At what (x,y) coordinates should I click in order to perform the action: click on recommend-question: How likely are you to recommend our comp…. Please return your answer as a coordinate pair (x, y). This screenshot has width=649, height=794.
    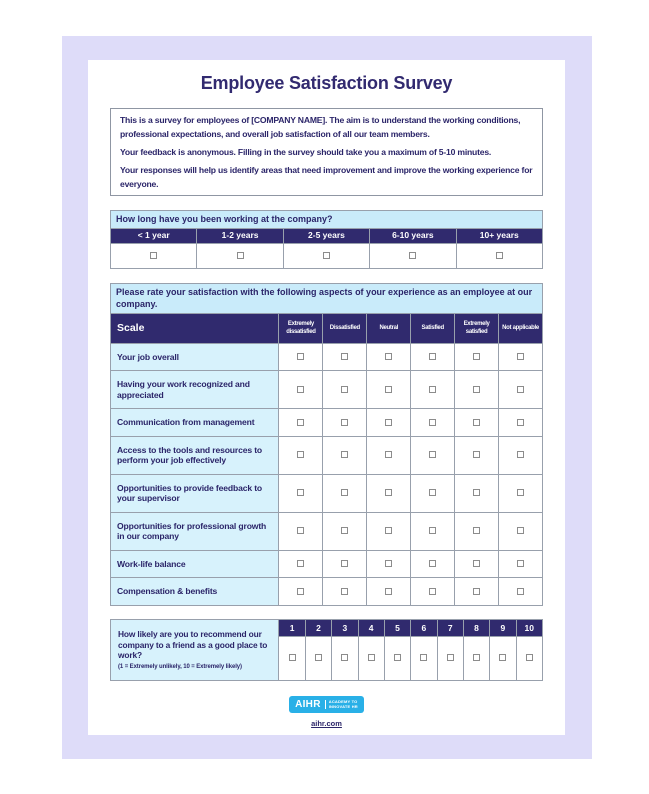
    Looking at the image, I should click on (193, 645).